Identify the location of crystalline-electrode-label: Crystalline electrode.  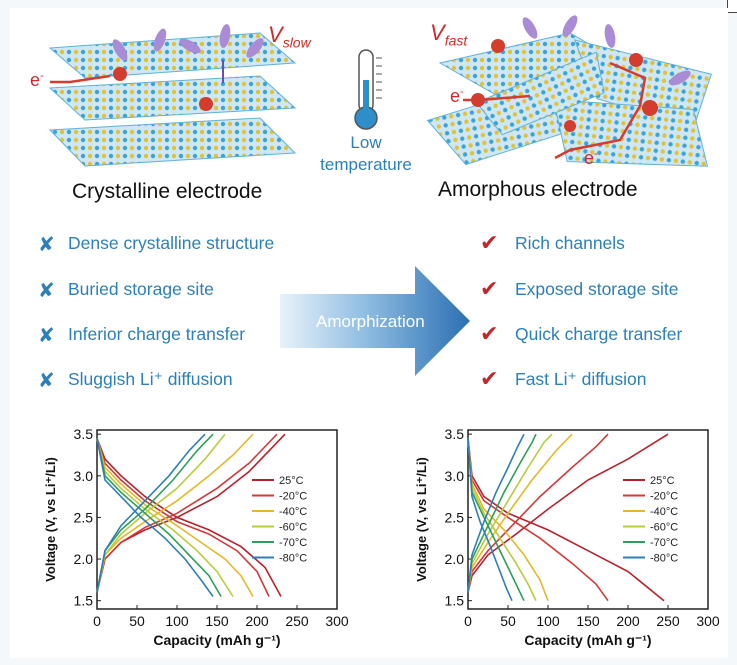
(167, 191).